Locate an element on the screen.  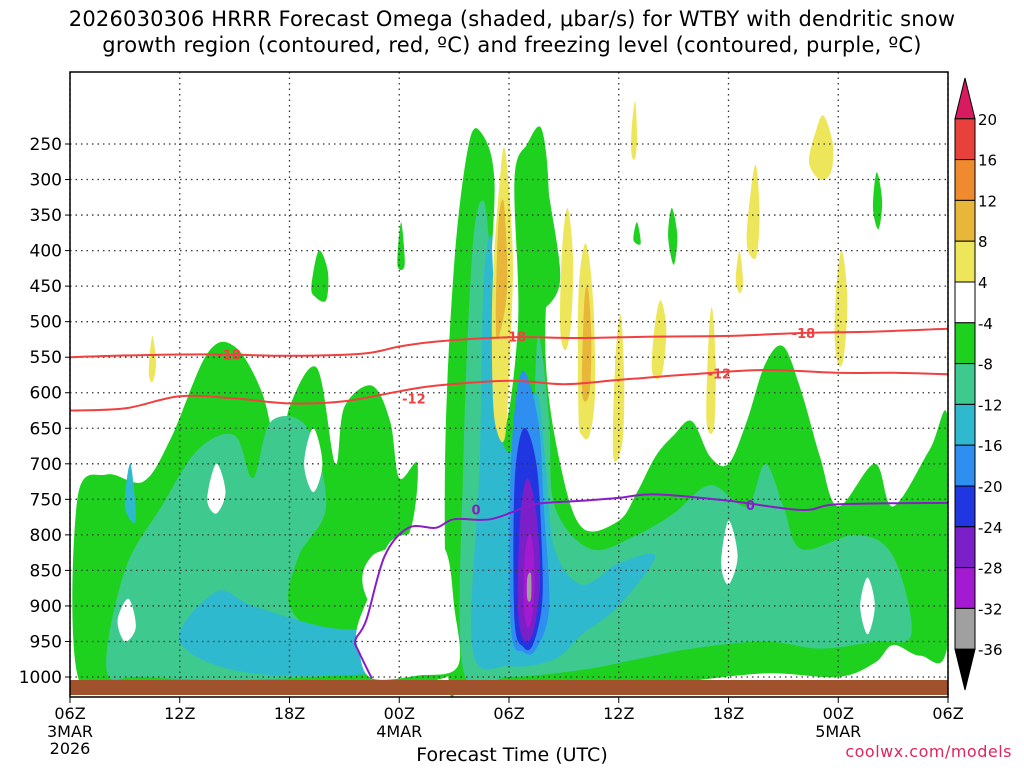
y-tick-label: 850 is located at coordinates (46, 571).